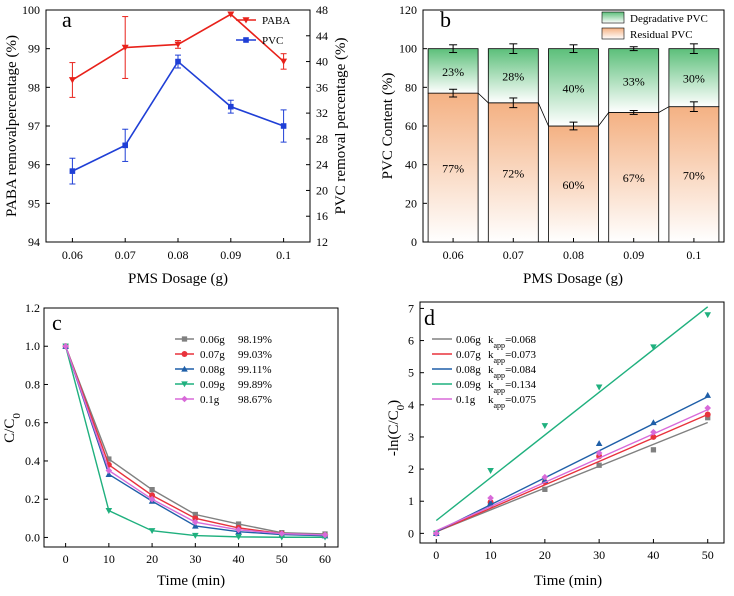 The image size is (734, 596). What do you see at coordinates (445, 19) in the screenshot?
I see `panel-label: b` at bounding box center [445, 19].